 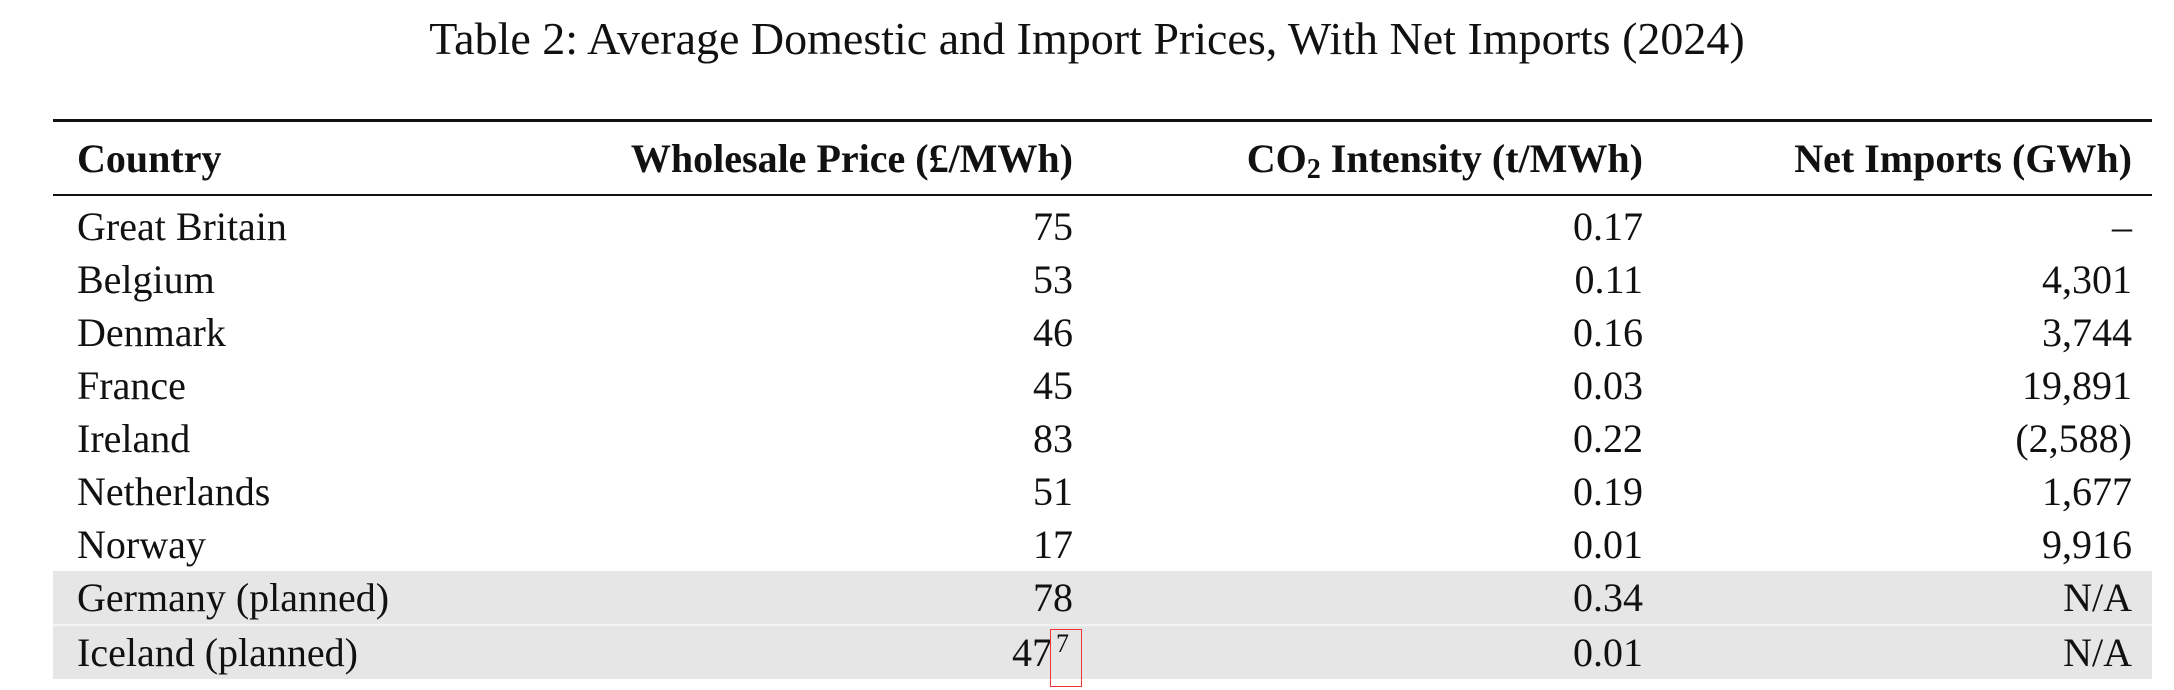 I want to click on table-cell: France, so click(x=131, y=385).